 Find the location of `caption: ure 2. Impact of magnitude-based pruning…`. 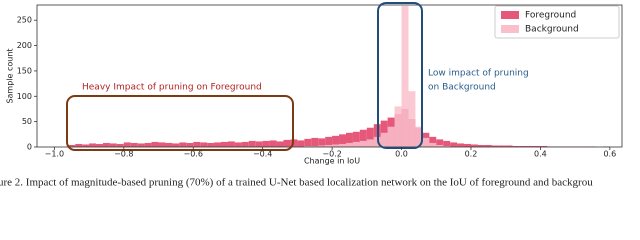

caption: ure 2. Impact of magnitude-based pruning… is located at coordinates (296, 183).